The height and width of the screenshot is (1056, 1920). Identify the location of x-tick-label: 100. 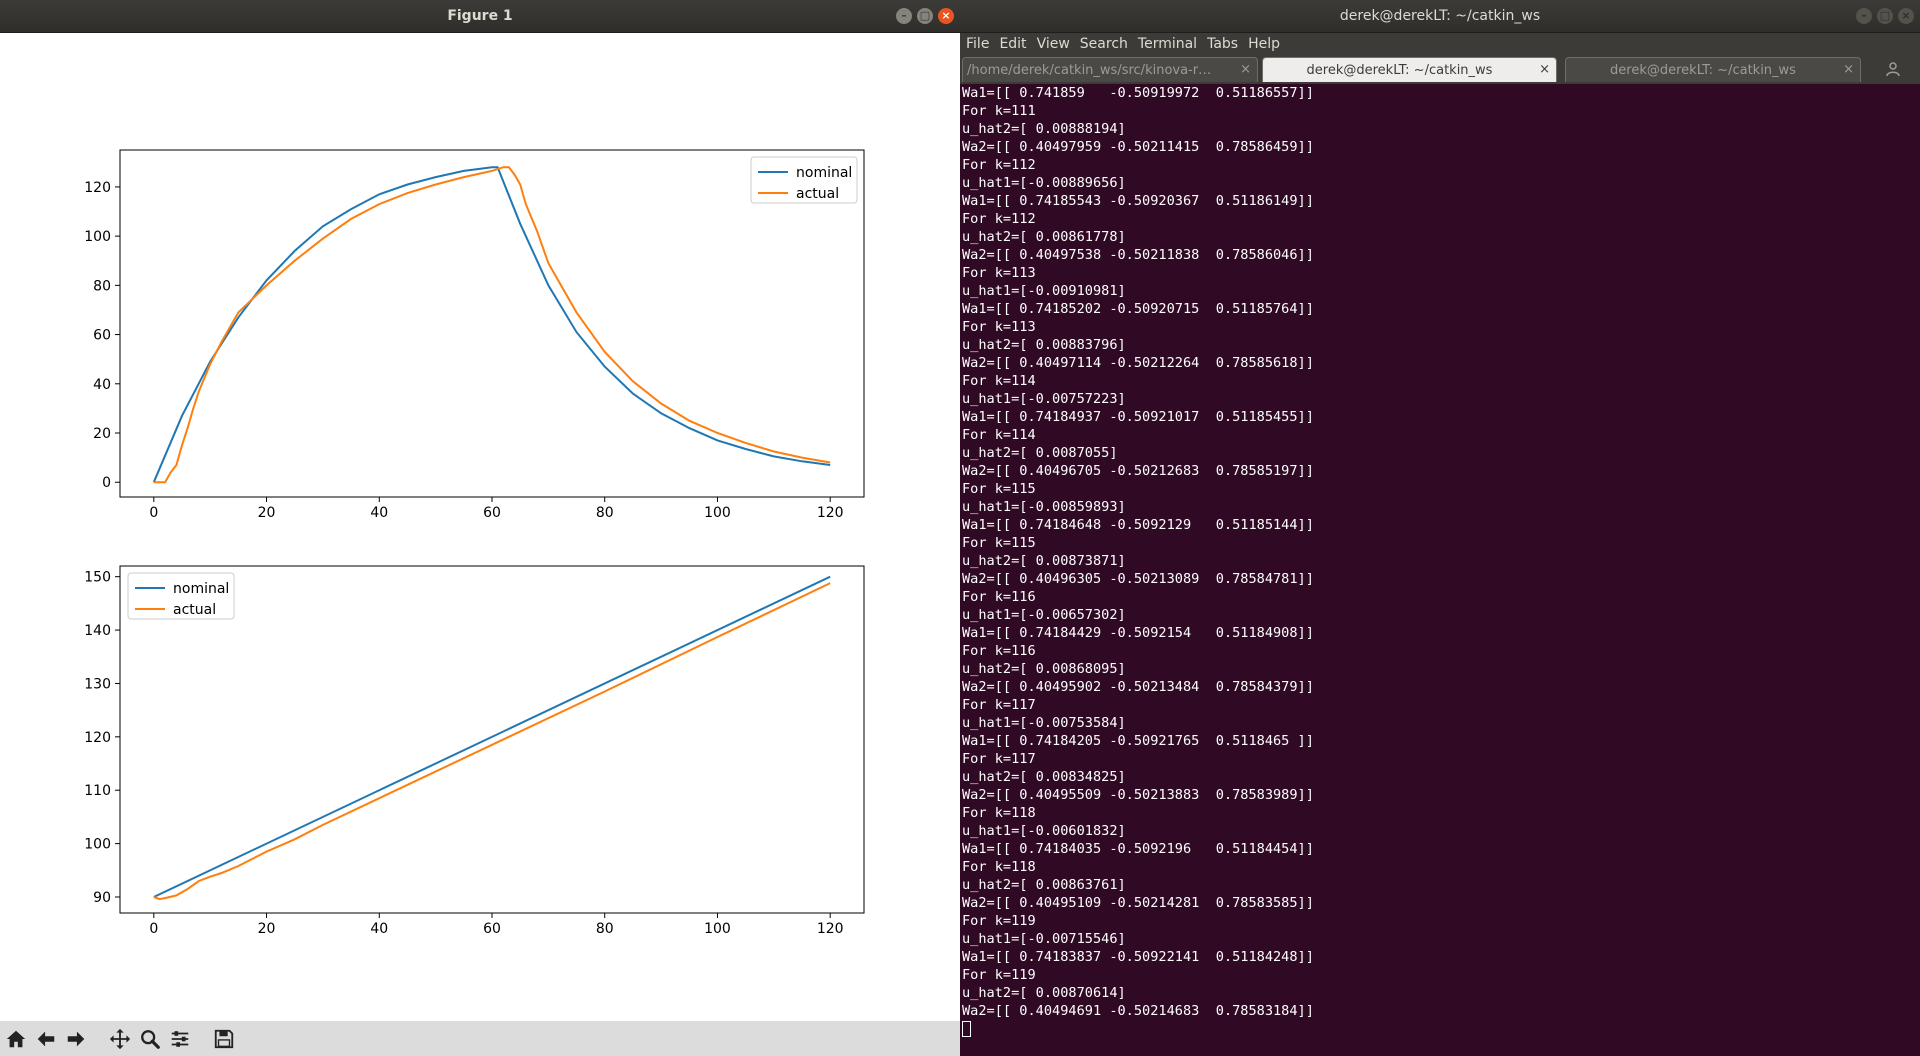
(717, 929).